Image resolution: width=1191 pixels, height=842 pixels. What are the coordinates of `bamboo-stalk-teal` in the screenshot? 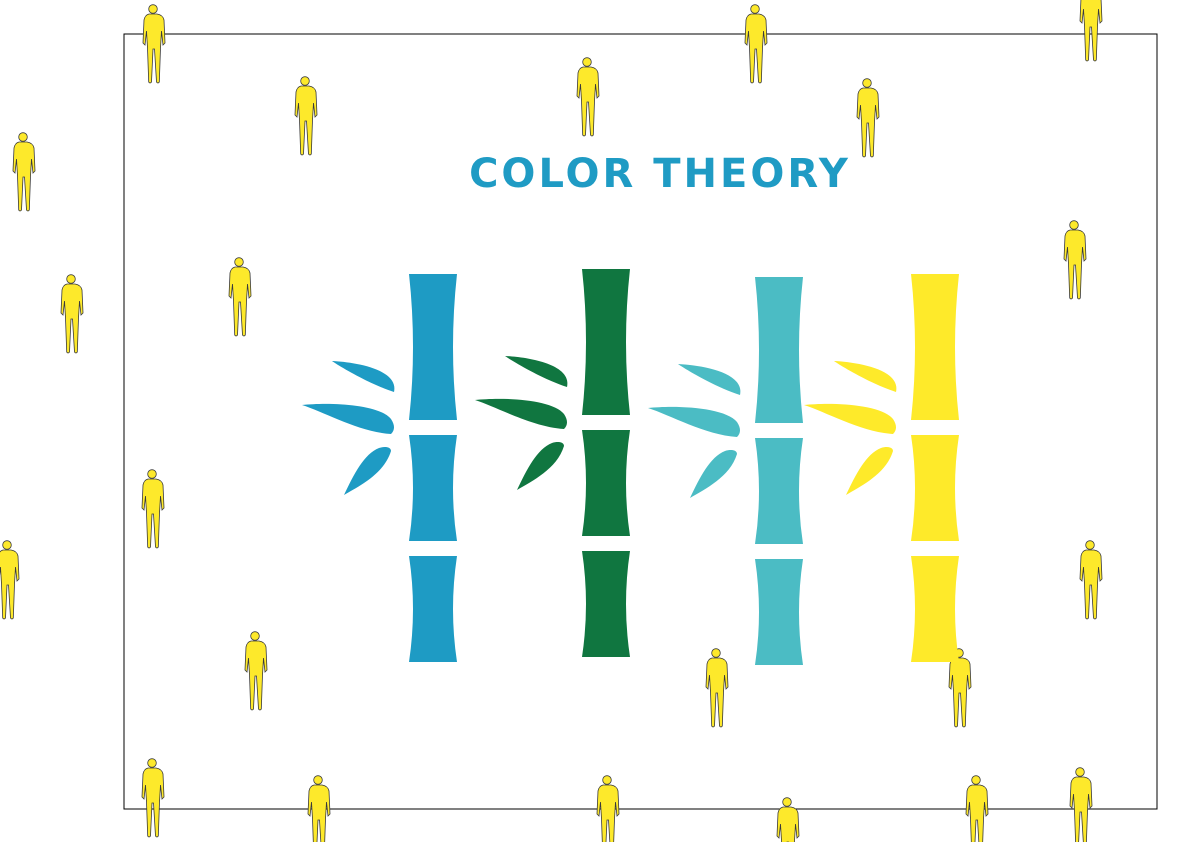 It's located at (725, 471).